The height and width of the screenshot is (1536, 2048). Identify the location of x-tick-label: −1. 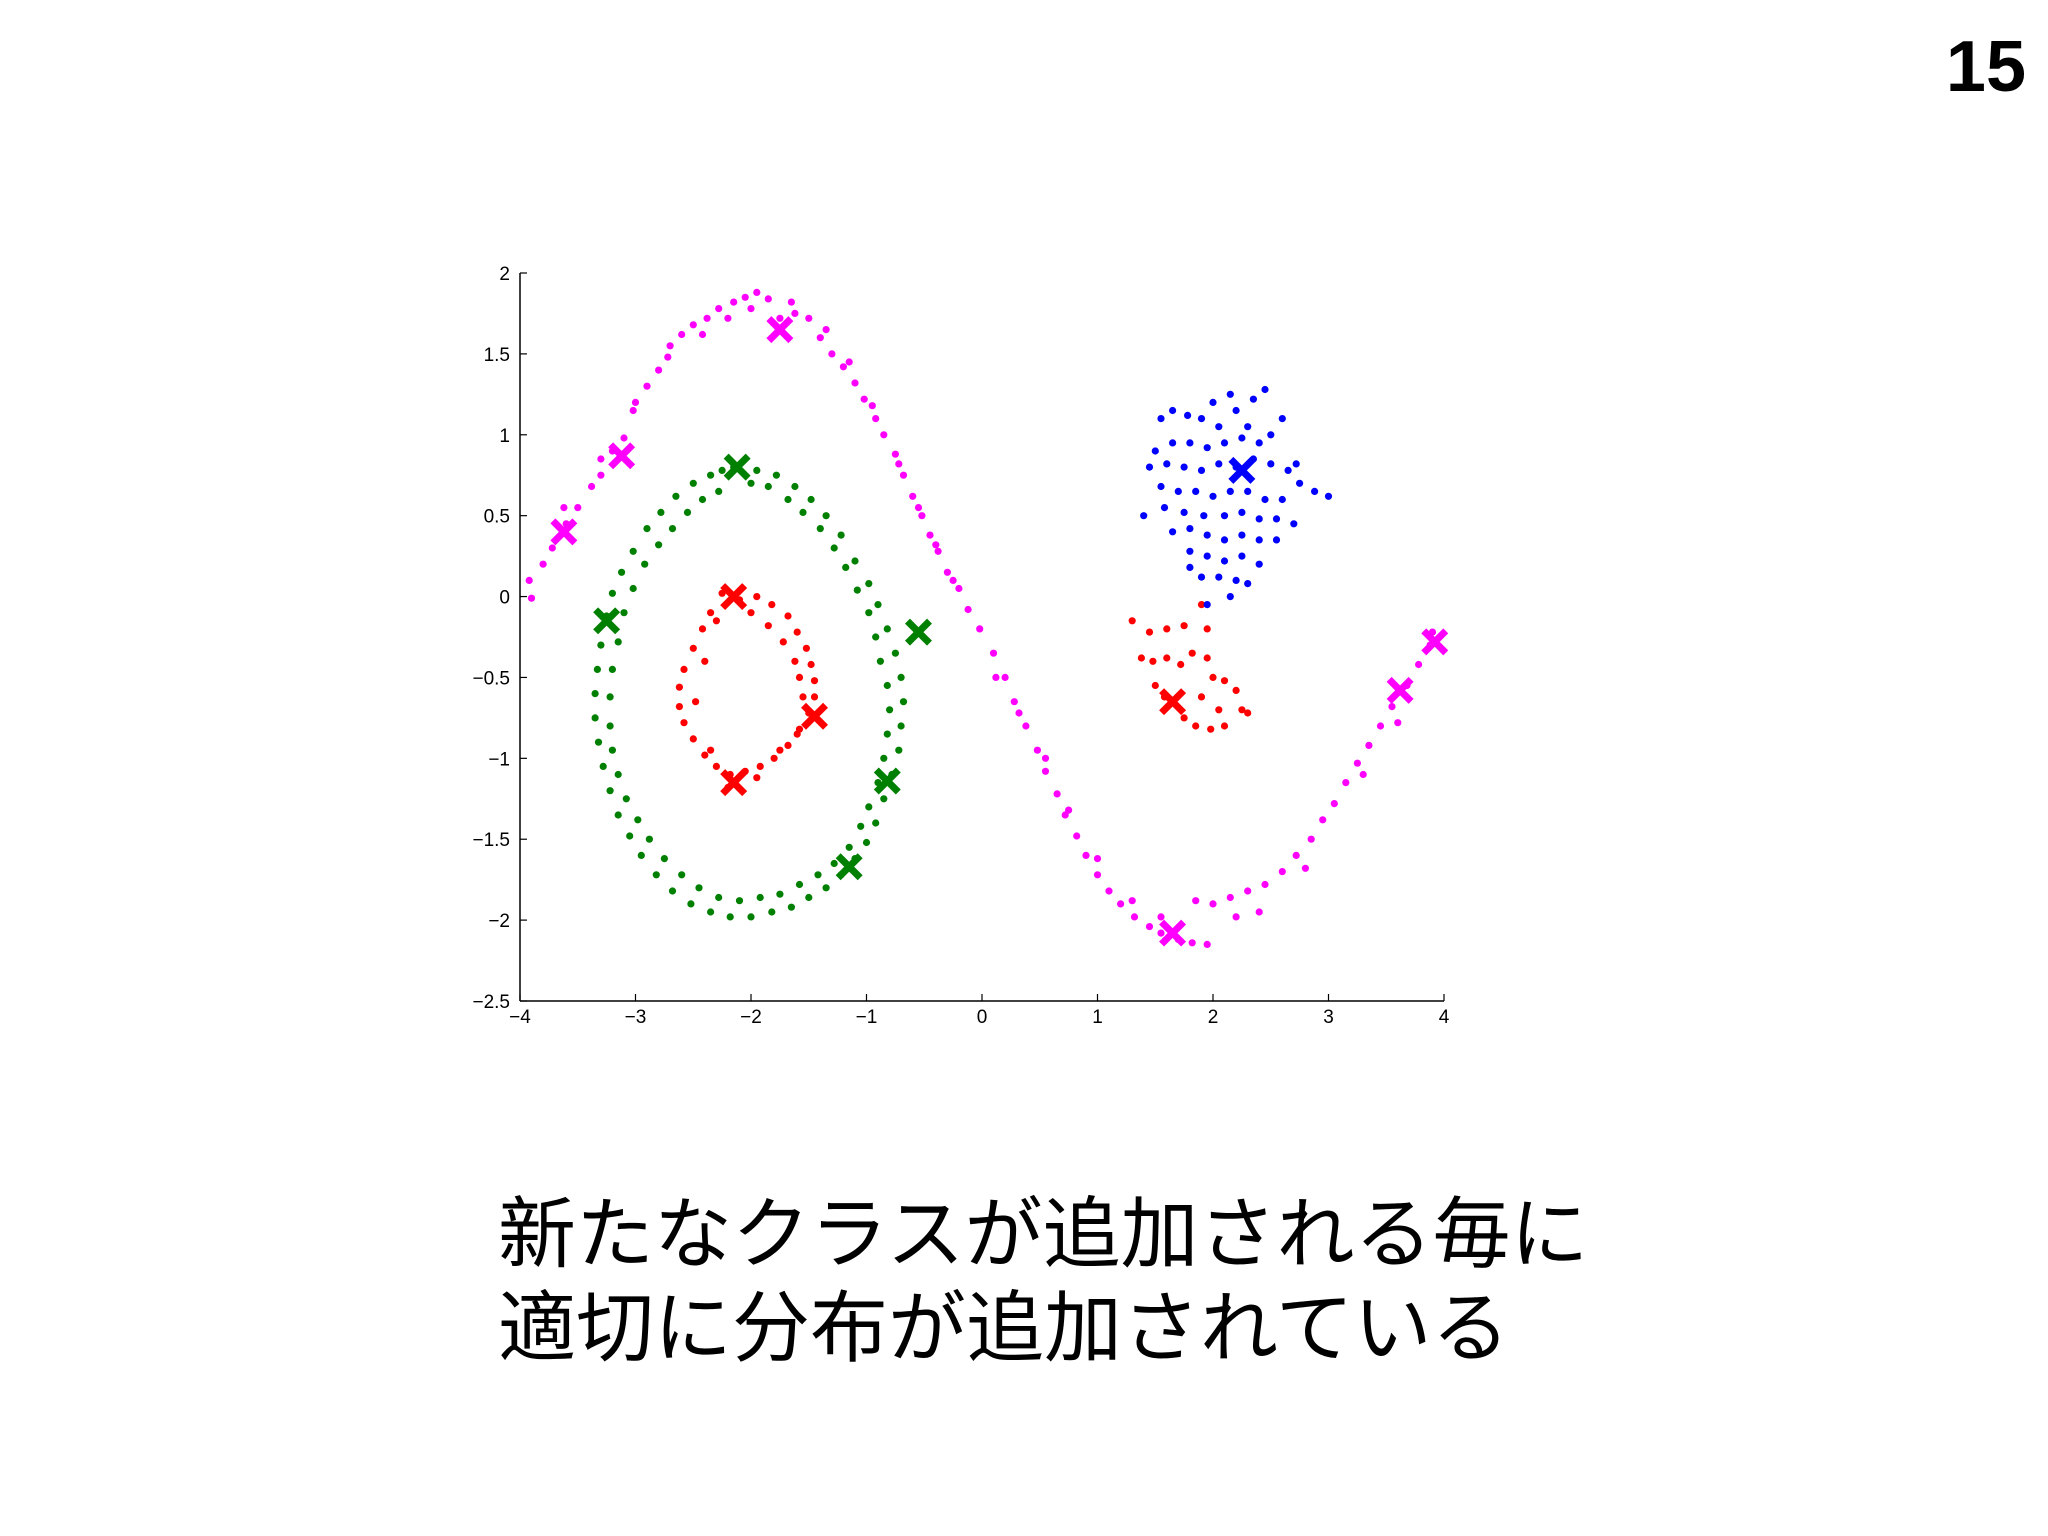
(867, 1017).